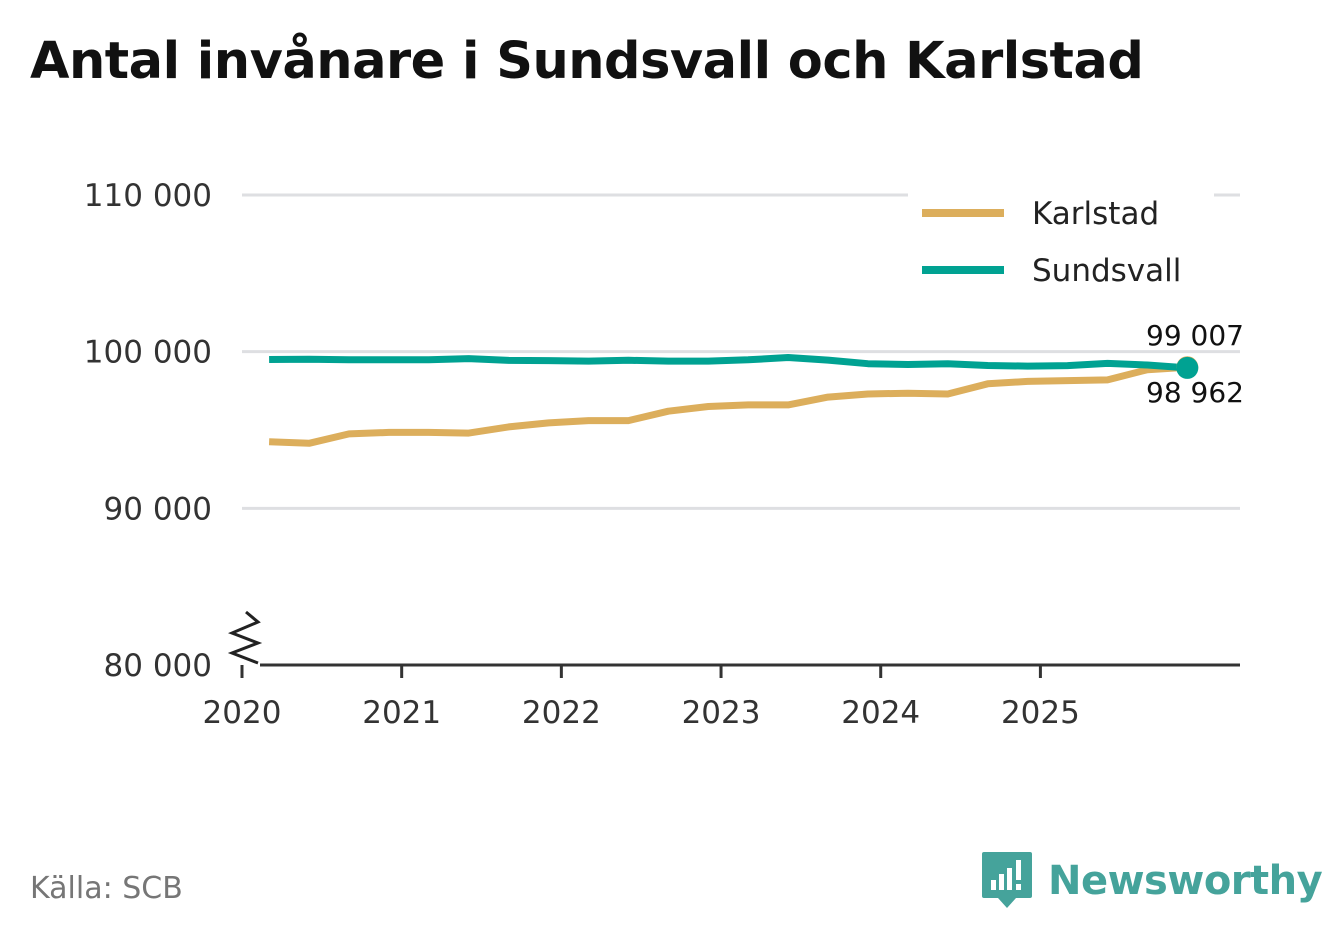 The height and width of the screenshot is (939, 1322). What do you see at coordinates (158, 666) in the screenshot?
I see `y-tick-label: 80 000` at bounding box center [158, 666].